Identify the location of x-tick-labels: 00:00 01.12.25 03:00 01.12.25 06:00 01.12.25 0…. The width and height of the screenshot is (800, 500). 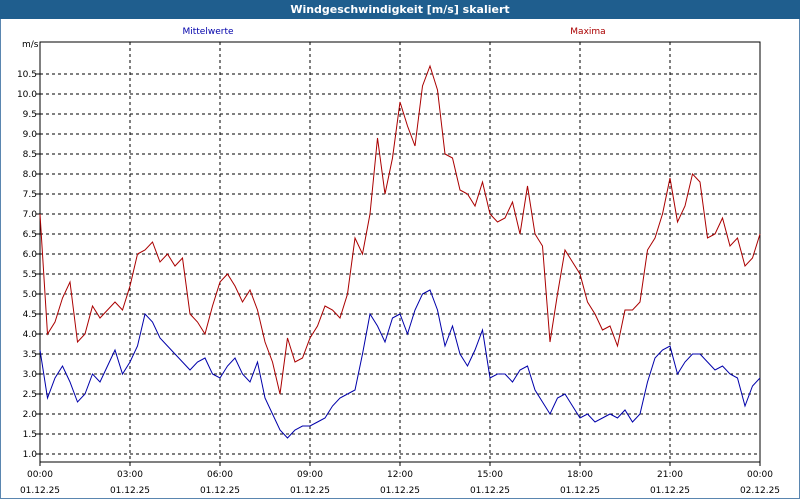
(400, 483).